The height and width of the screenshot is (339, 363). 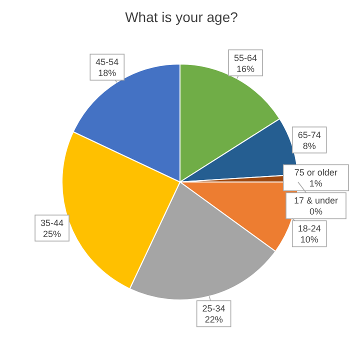 I want to click on data-label: 16%, so click(x=245, y=69).